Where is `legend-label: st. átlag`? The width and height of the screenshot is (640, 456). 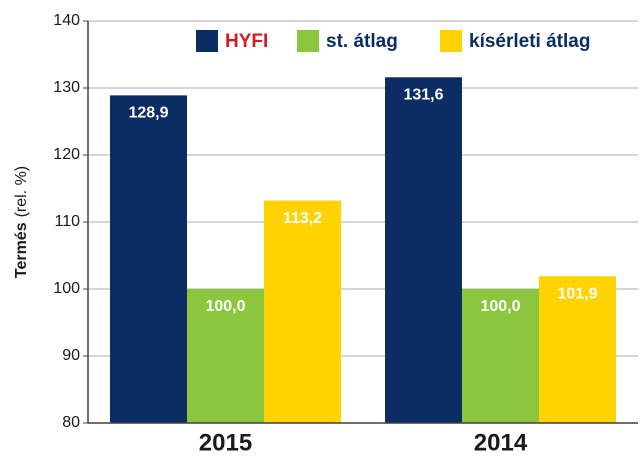 legend-label: st. átlag is located at coordinates (362, 41).